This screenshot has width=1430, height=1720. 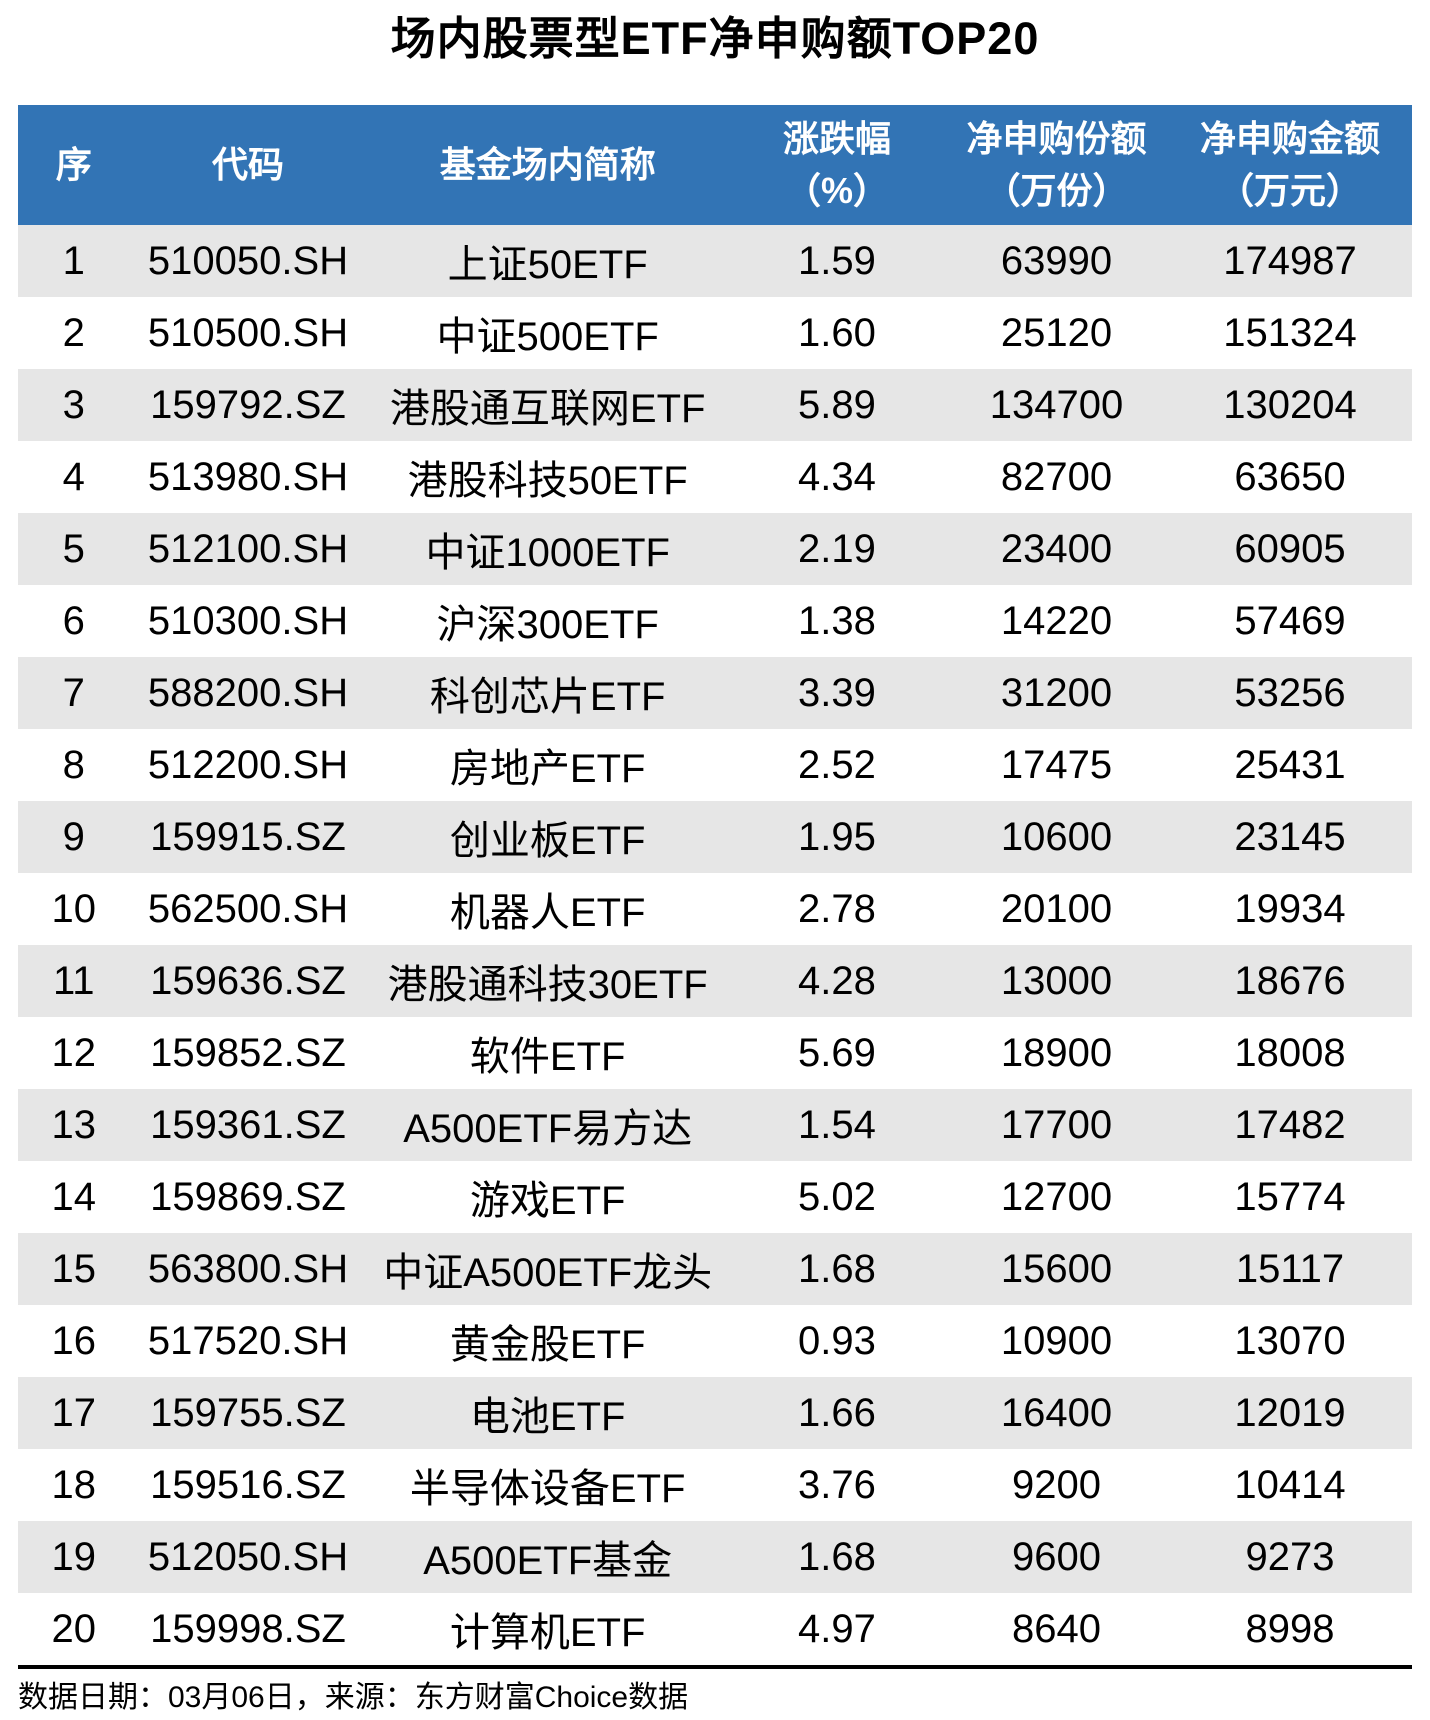 I want to click on column-header-net-amount: 净申购金额 （万元）, so click(x=1290, y=165).